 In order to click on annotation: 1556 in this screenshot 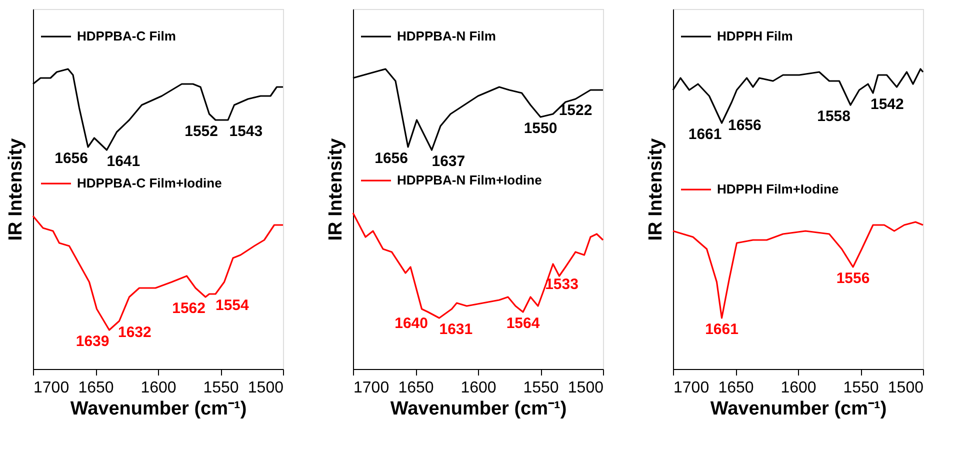, I will do `click(853, 278)`.